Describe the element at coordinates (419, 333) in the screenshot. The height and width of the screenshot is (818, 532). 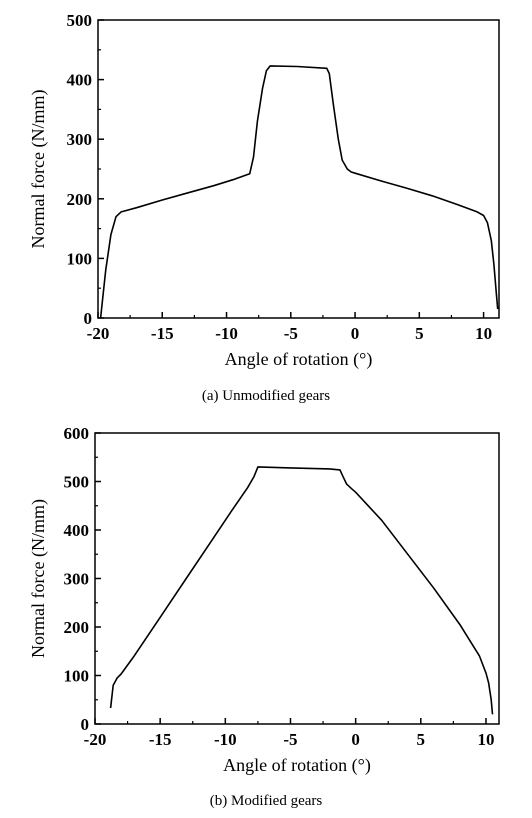
I see `x-tick-label-a: 5` at that location.